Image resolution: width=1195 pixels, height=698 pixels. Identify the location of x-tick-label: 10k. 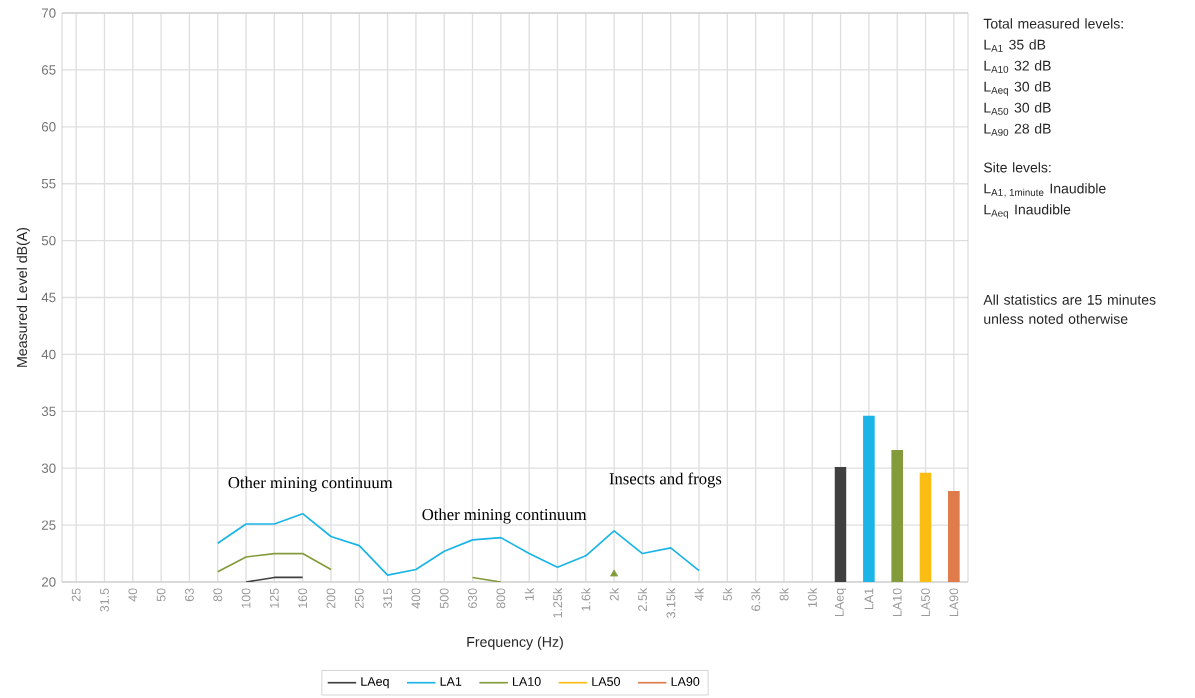
(812, 597).